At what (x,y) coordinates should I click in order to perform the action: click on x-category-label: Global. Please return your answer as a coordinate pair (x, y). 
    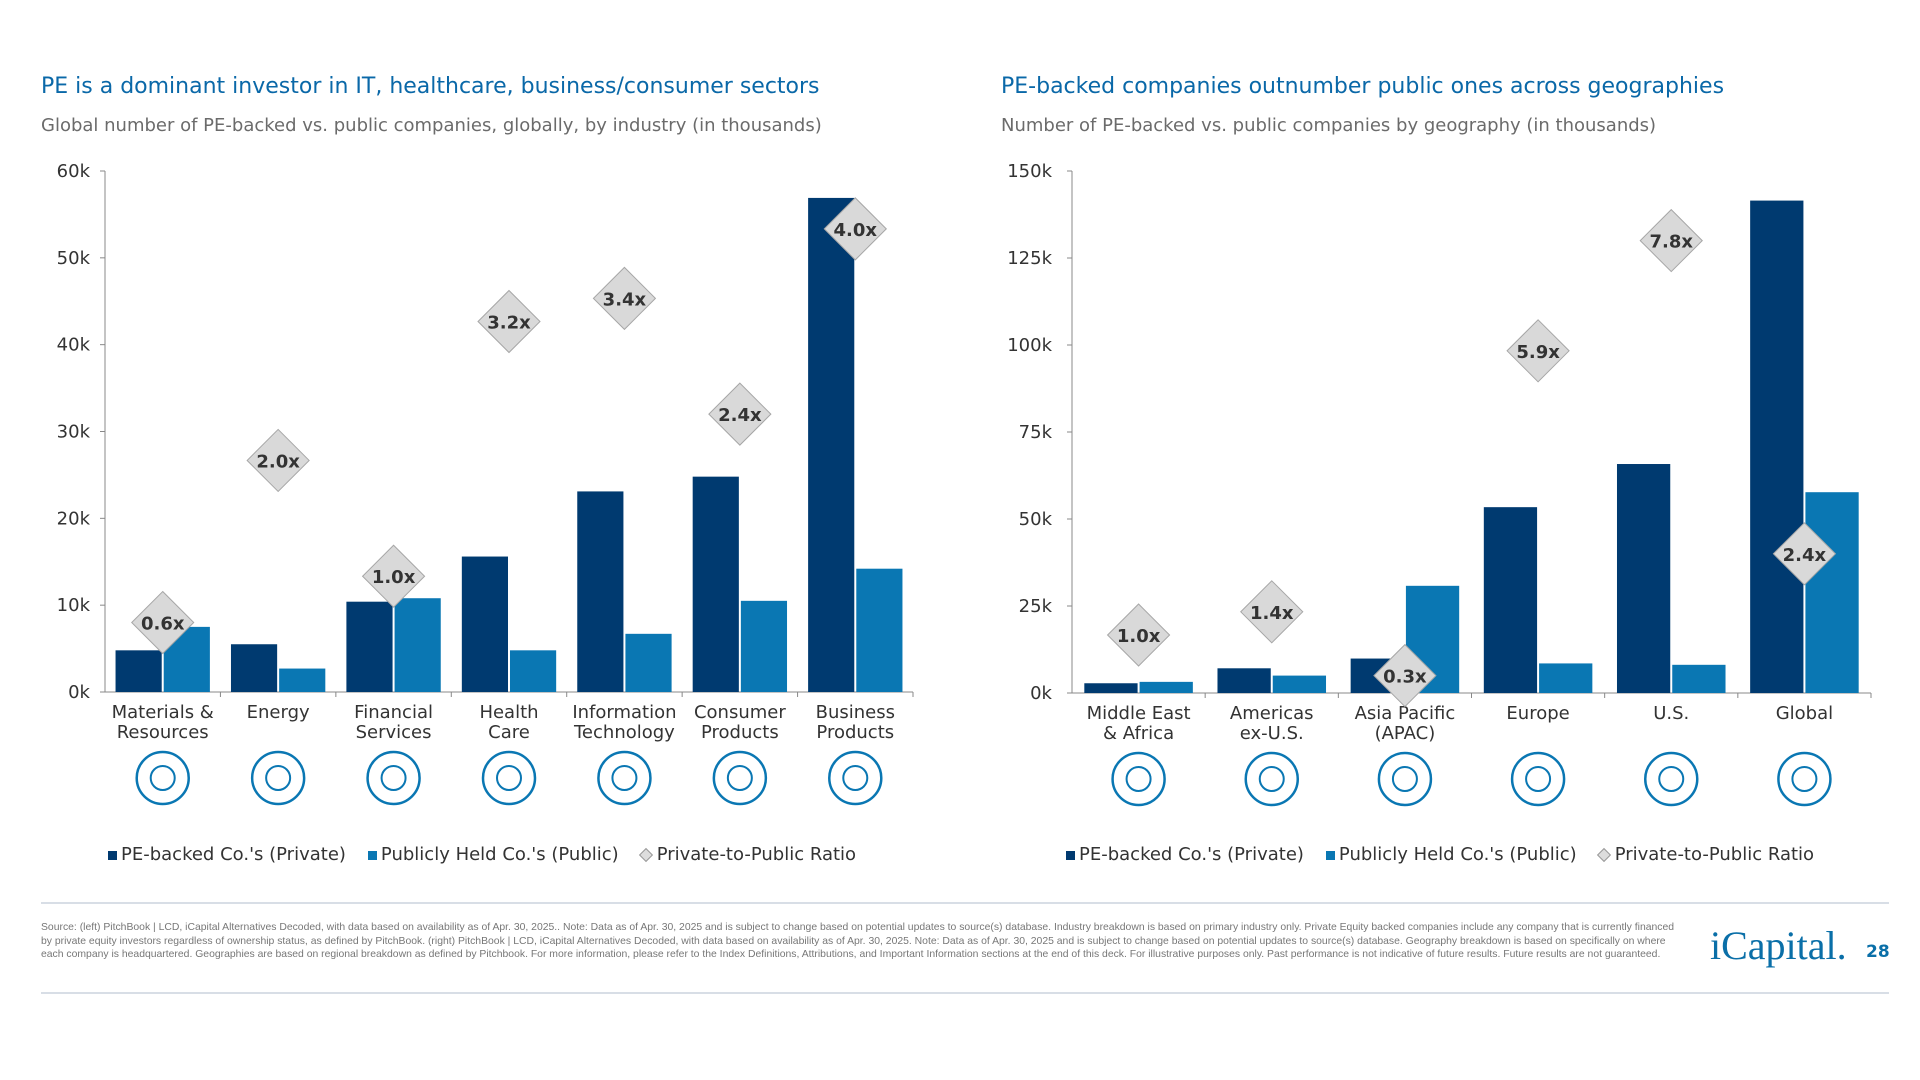
    Looking at the image, I should click on (1804, 713).